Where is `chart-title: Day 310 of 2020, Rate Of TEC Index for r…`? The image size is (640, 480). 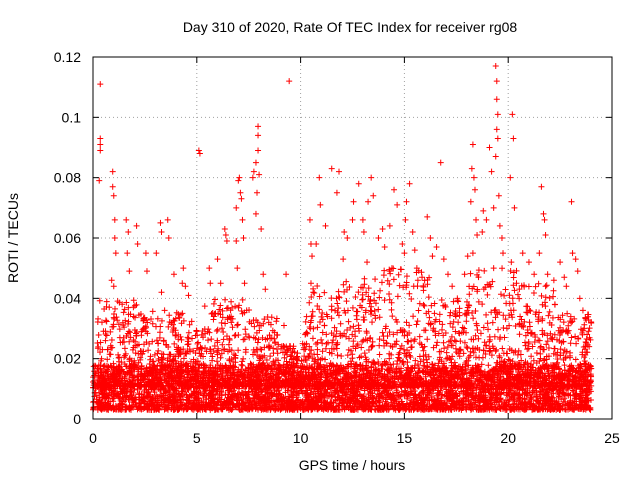 chart-title: Day 310 of 2020, Rate Of TEC Index for r… is located at coordinates (350, 27).